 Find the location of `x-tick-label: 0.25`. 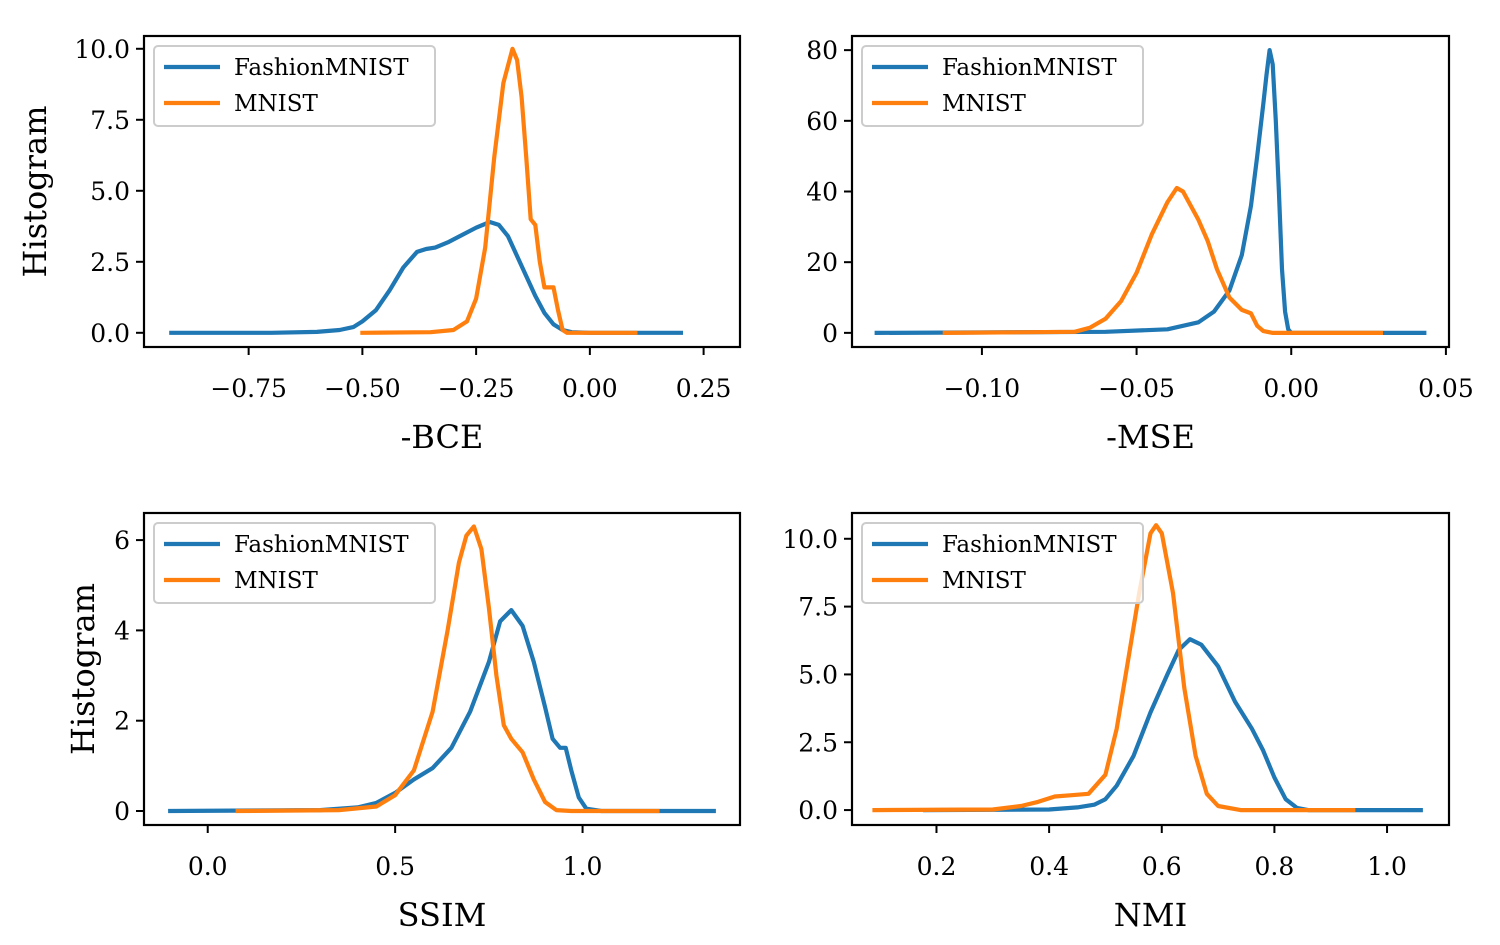

x-tick-label: 0.25 is located at coordinates (704, 388).